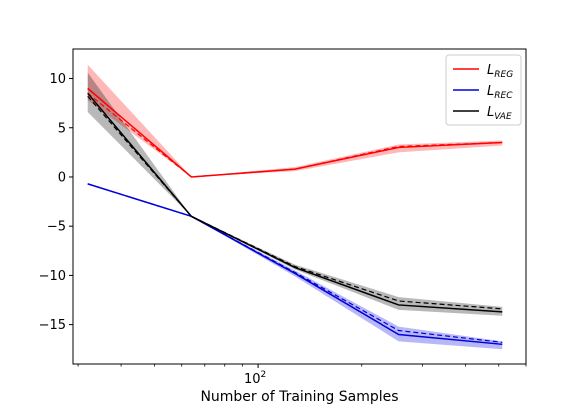  What do you see at coordinates (500, 71) in the screenshot?
I see `legend-label: LREG` at bounding box center [500, 71].